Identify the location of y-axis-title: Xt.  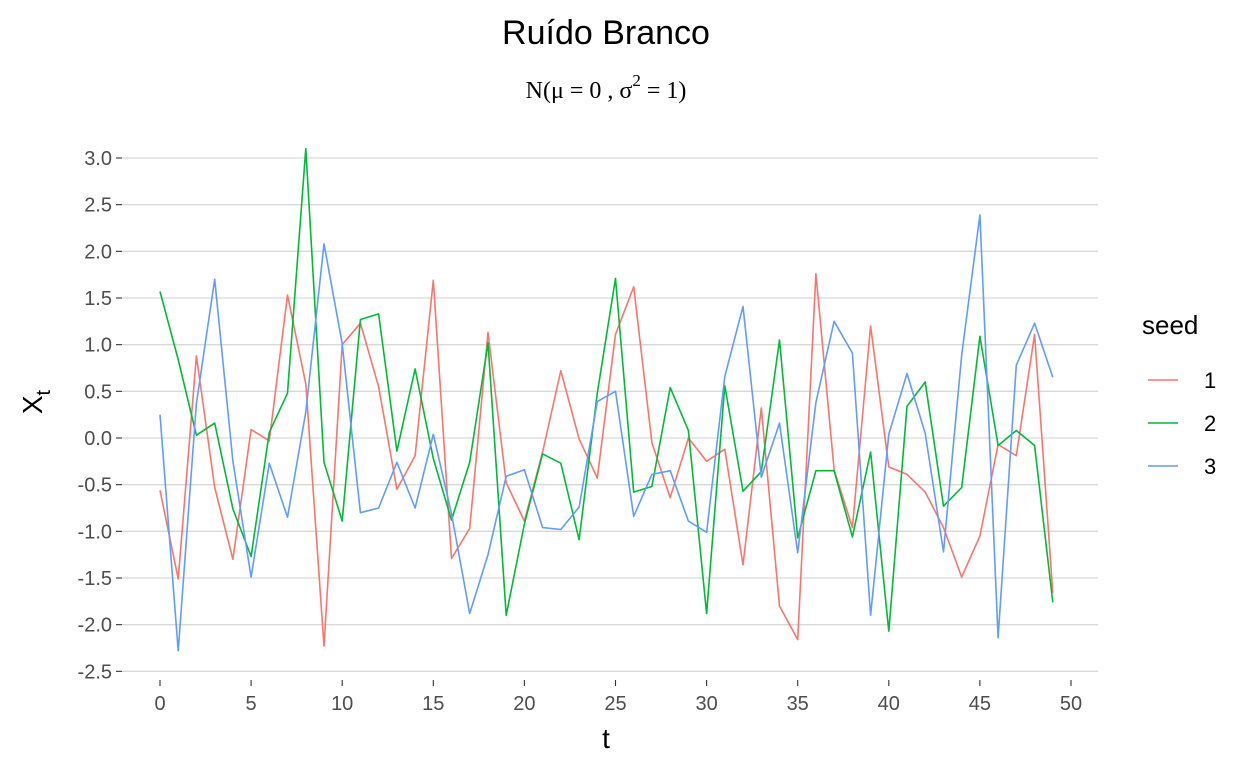
(36, 401).